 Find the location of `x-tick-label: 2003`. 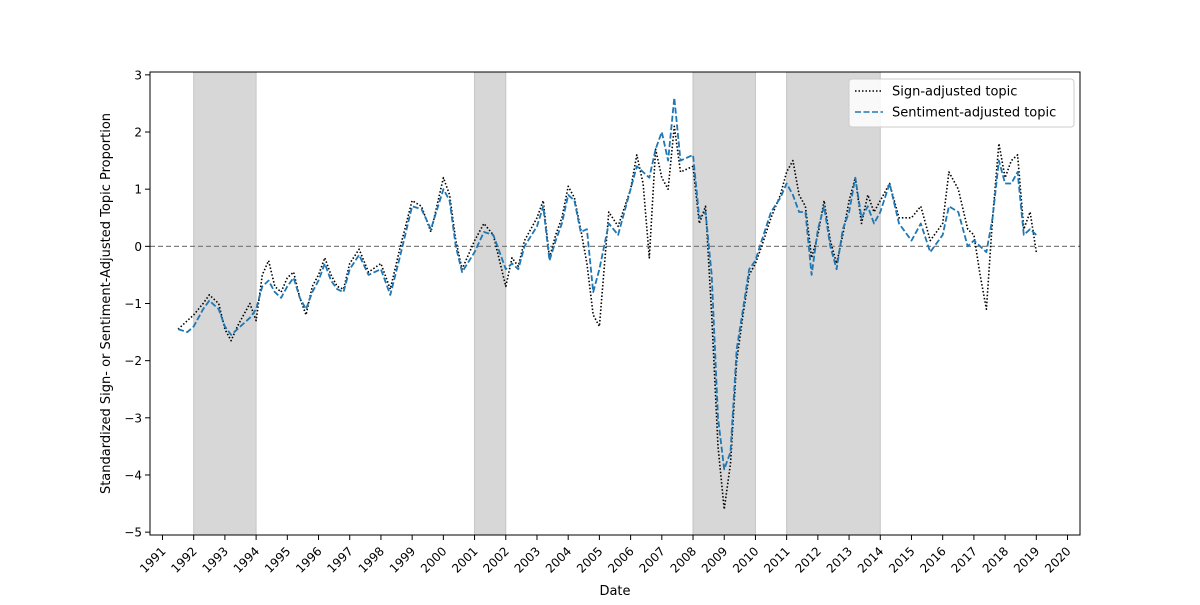

x-tick-label: 2003 is located at coordinates (527, 559).